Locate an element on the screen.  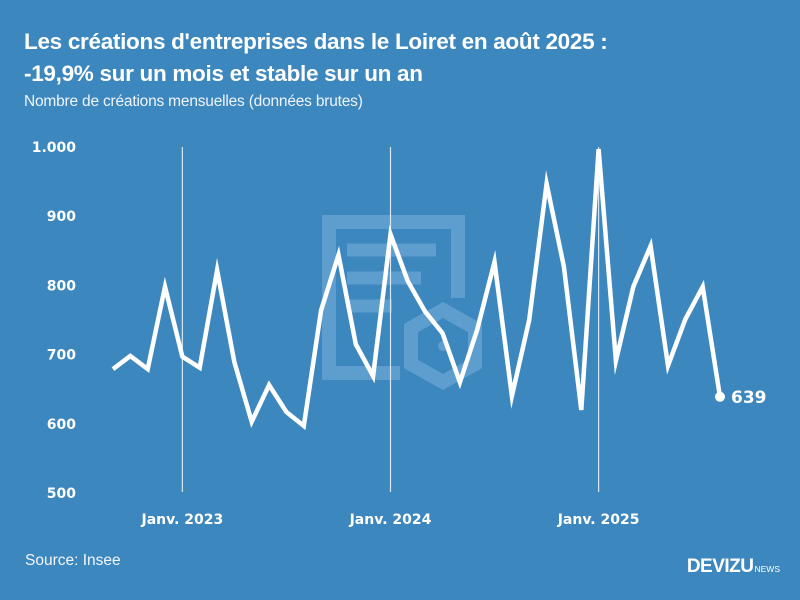
brand-logo: DEVIZU NEWS is located at coordinates (733, 567).